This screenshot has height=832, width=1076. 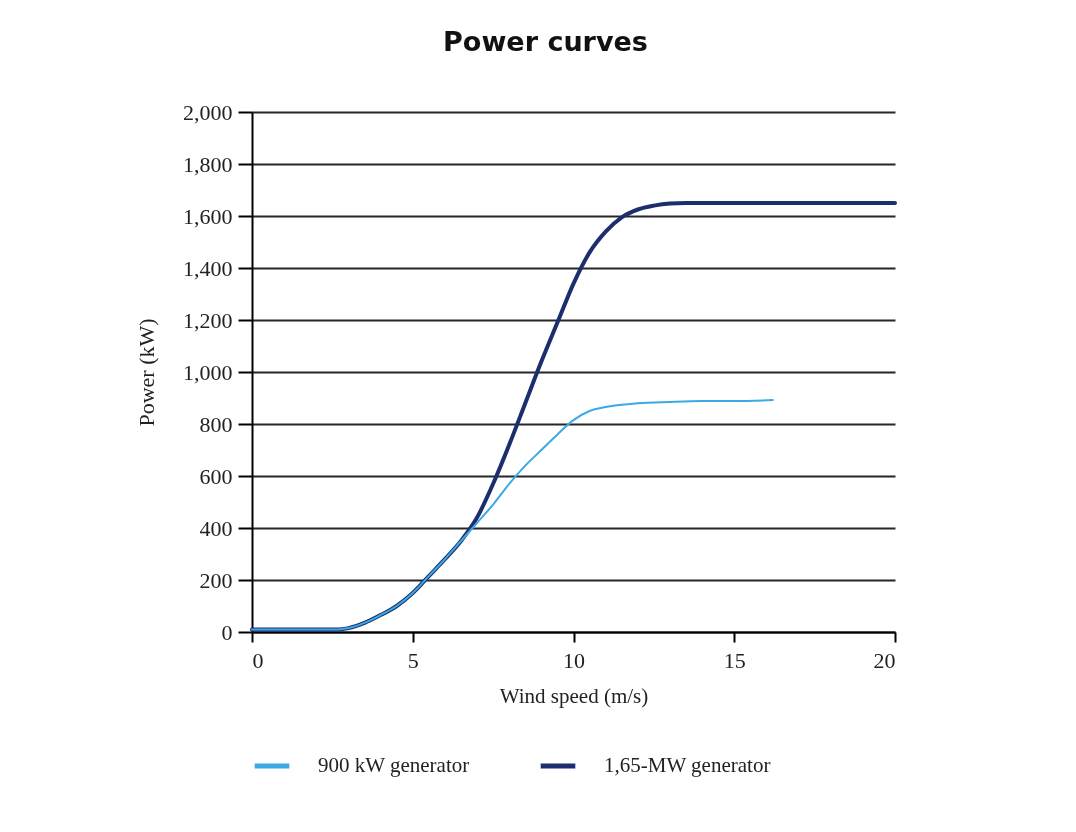 I want to click on y-tick-label: 400, so click(x=216, y=528).